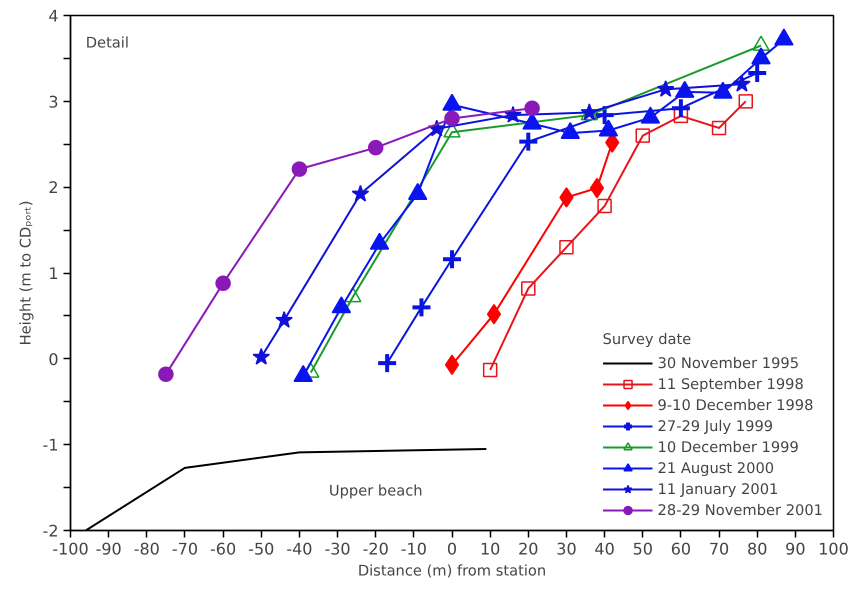 This screenshot has width=853, height=590. Describe the element at coordinates (728, 447) in the screenshot. I see `legend-label: 10 December 1999` at that location.